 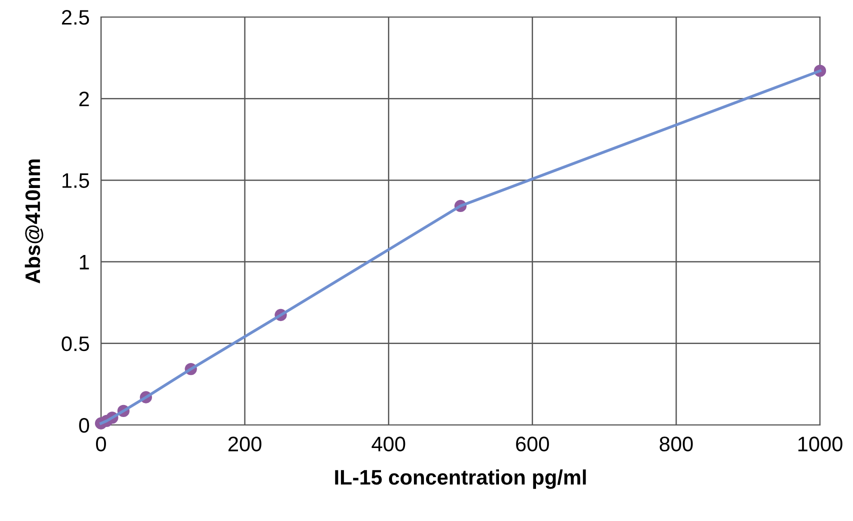 What do you see at coordinates (389, 444) in the screenshot?
I see `x-tick-label: 400` at bounding box center [389, 444].